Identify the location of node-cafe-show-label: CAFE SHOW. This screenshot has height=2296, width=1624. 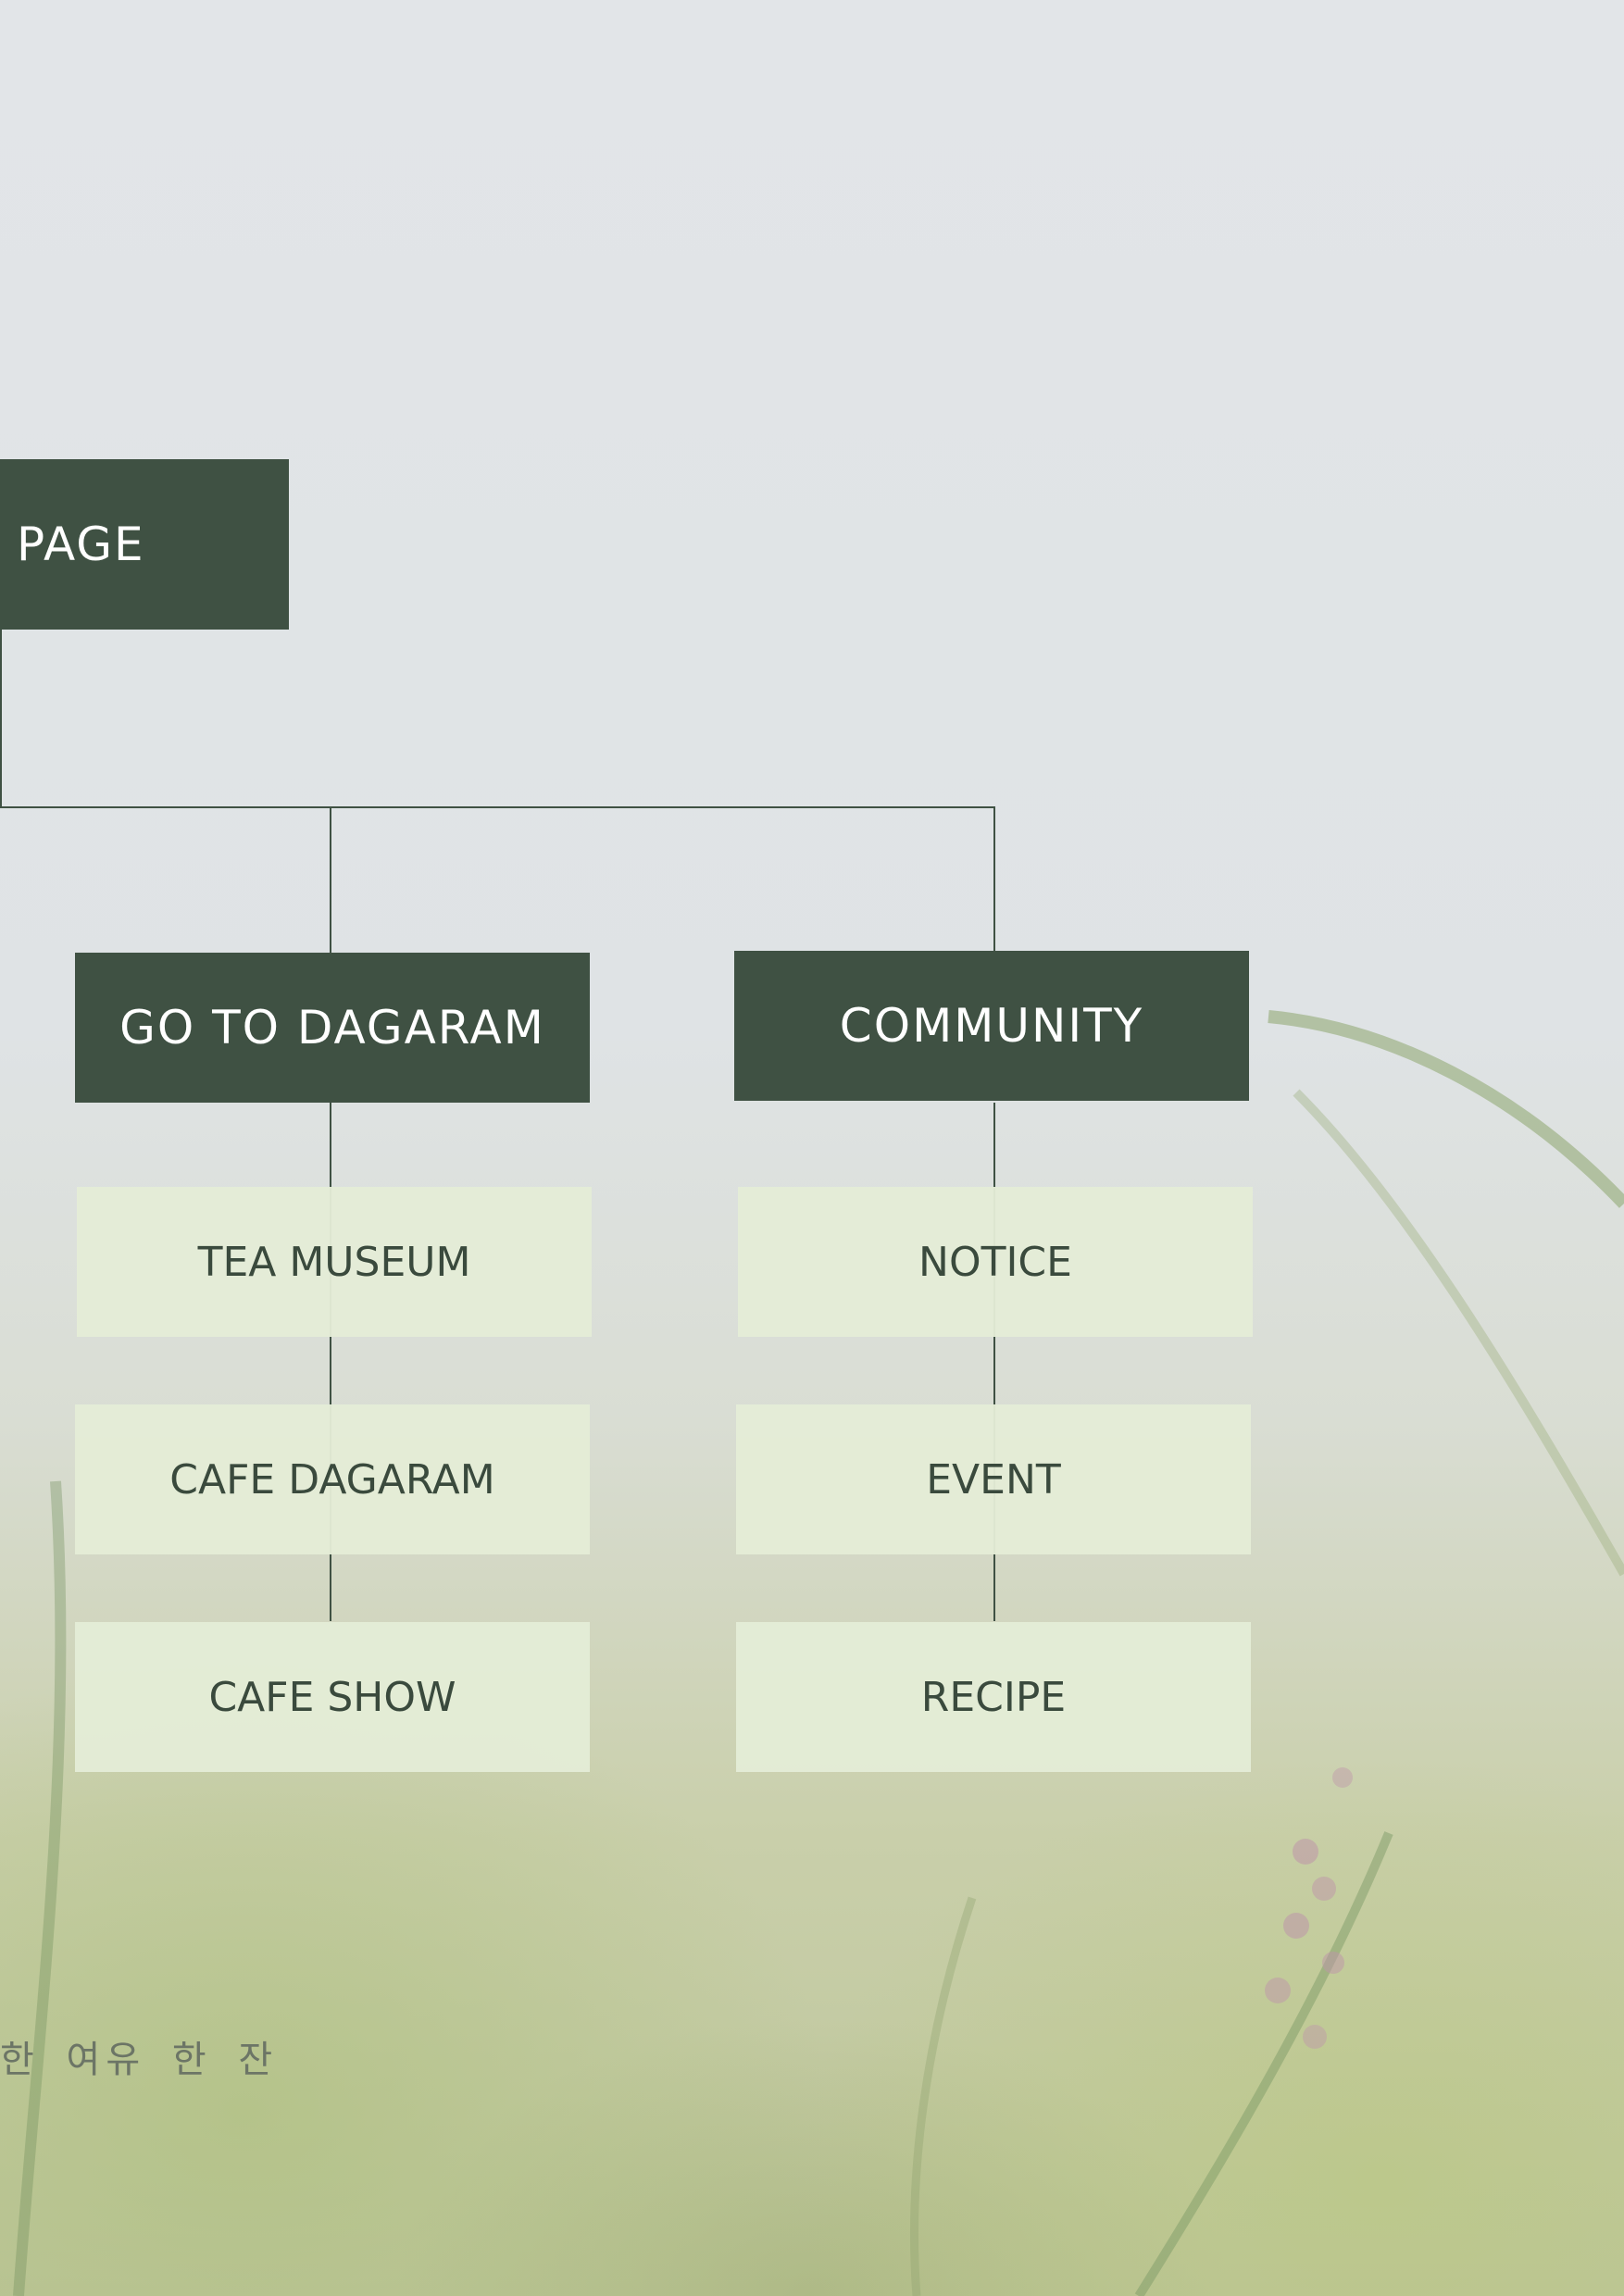
(332, 1697).